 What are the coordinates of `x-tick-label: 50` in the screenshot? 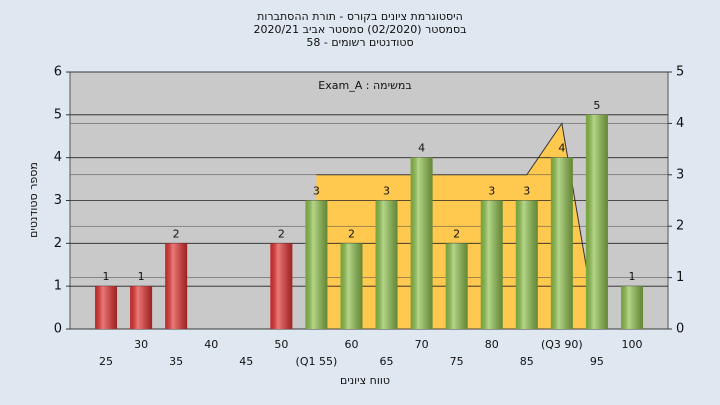 It's located at (281, 344).